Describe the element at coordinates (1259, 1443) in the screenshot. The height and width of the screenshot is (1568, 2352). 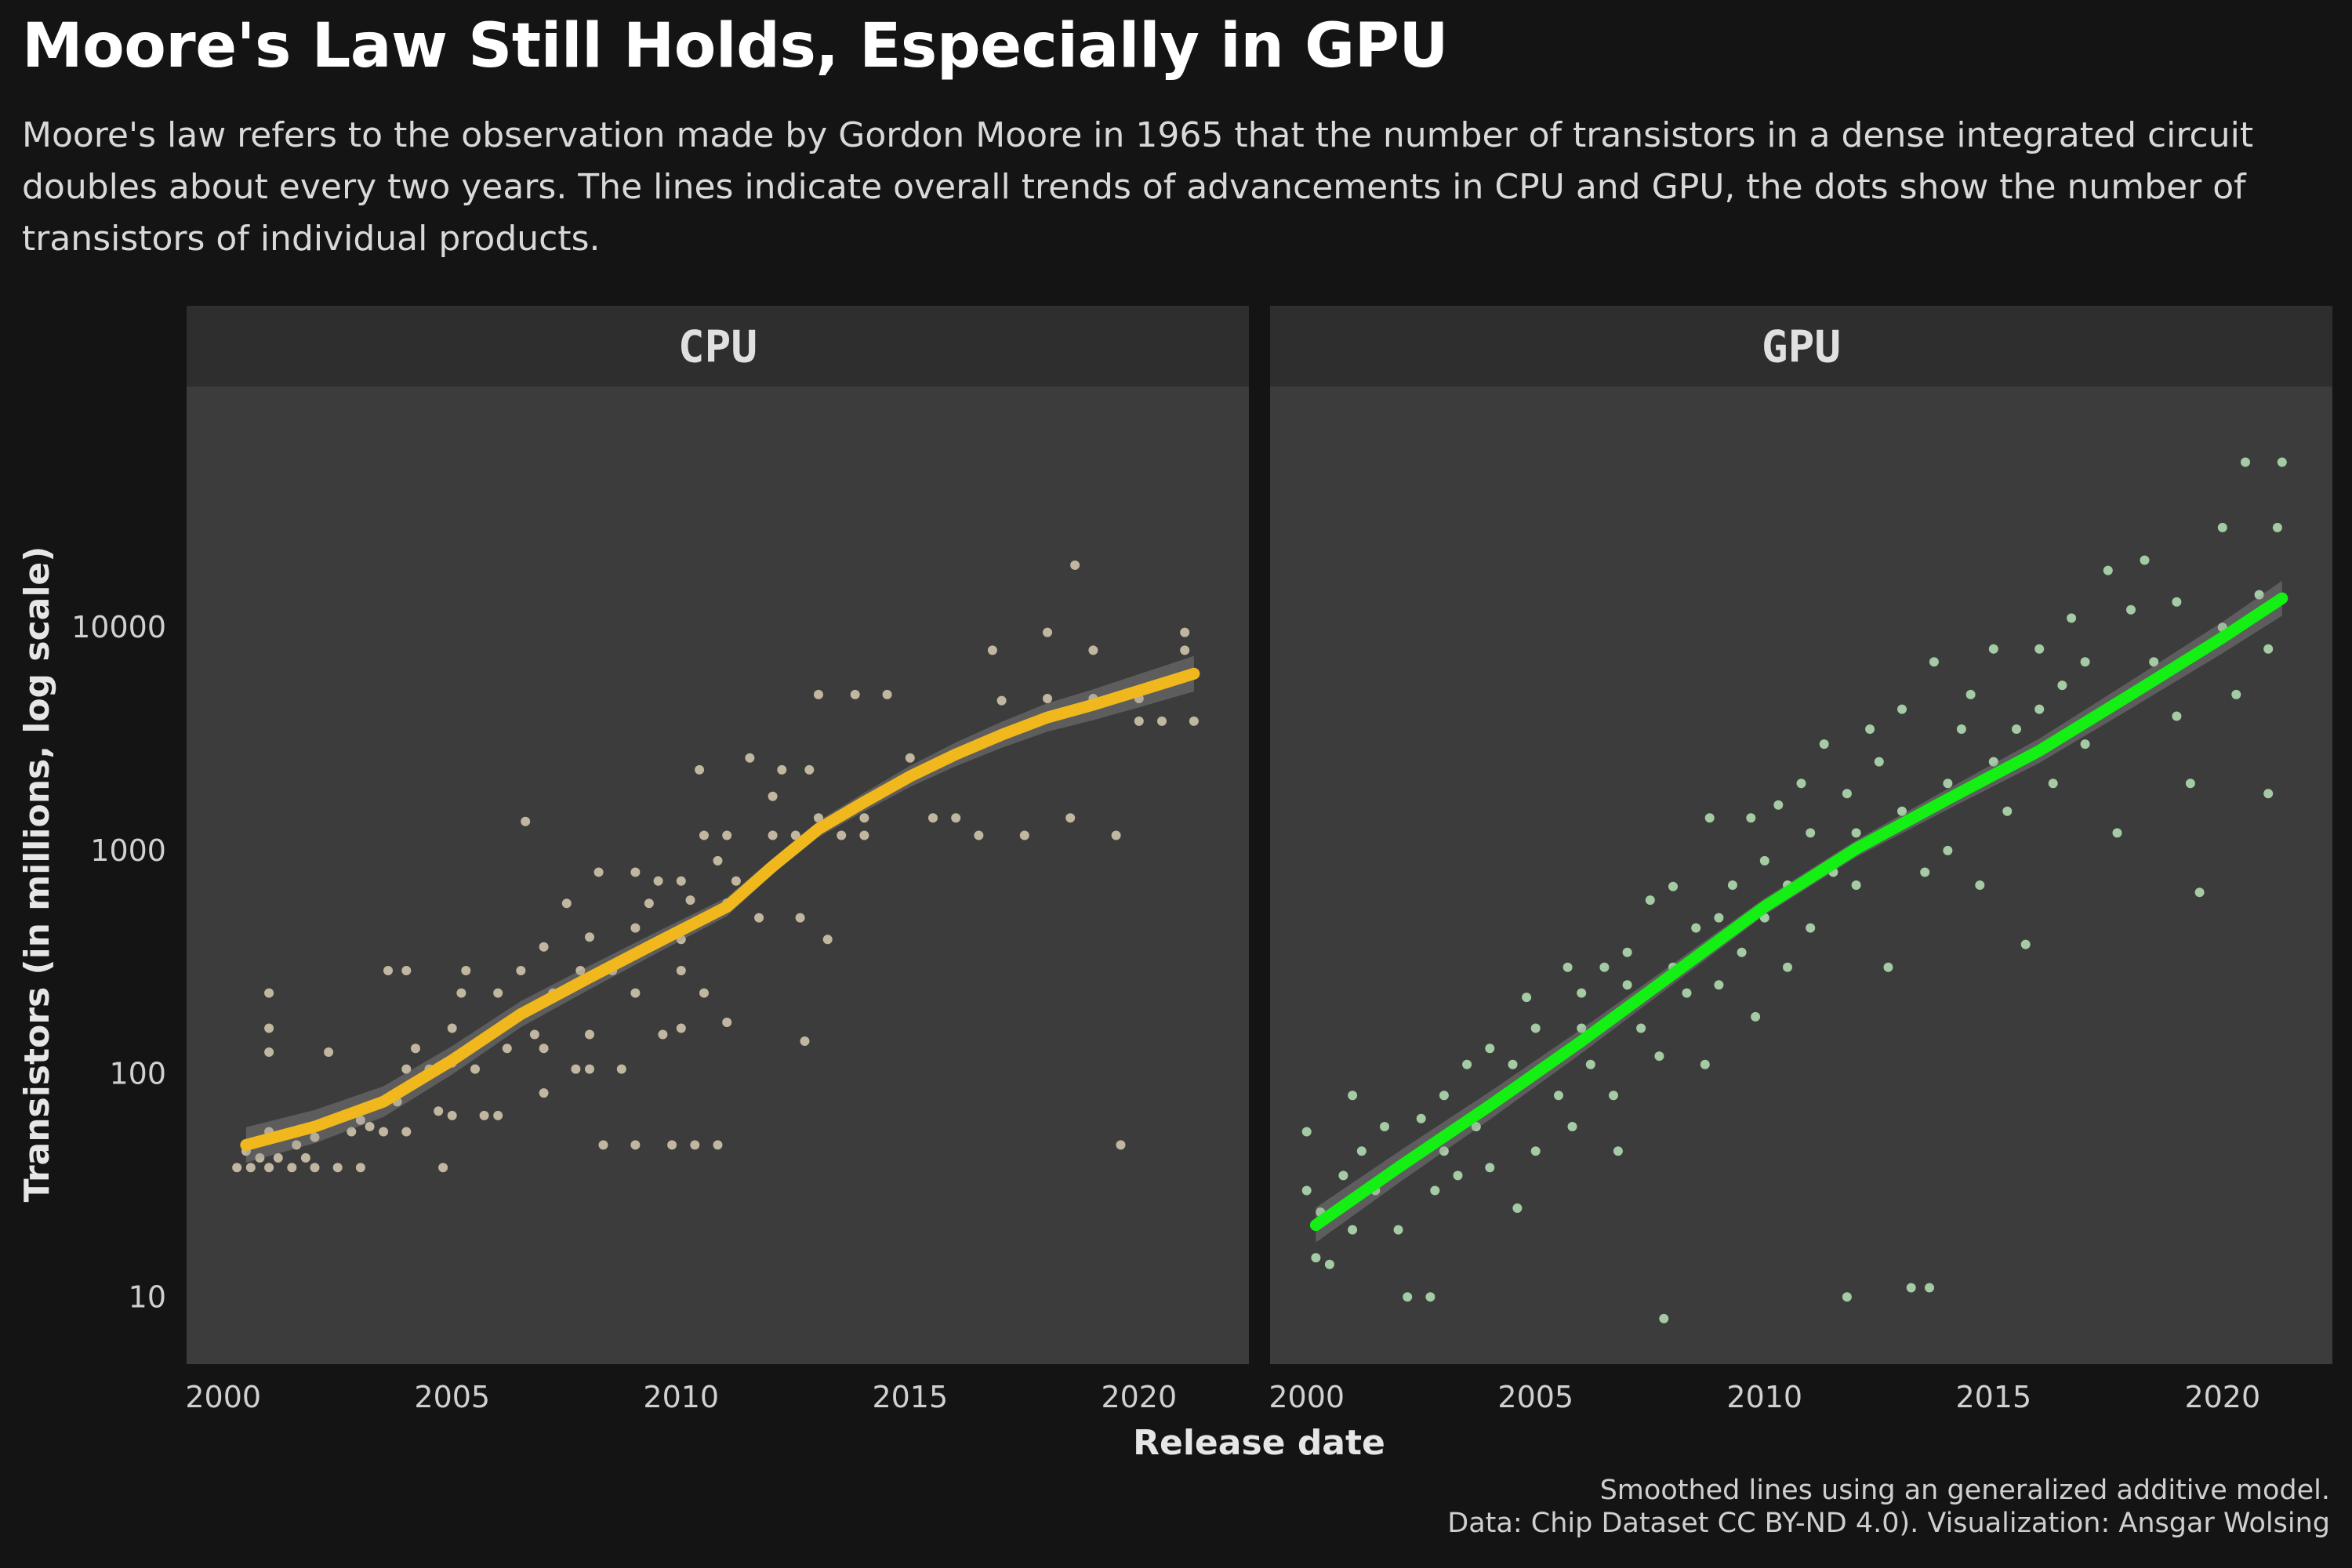
I see `x-axis-title: Release date` at that location.